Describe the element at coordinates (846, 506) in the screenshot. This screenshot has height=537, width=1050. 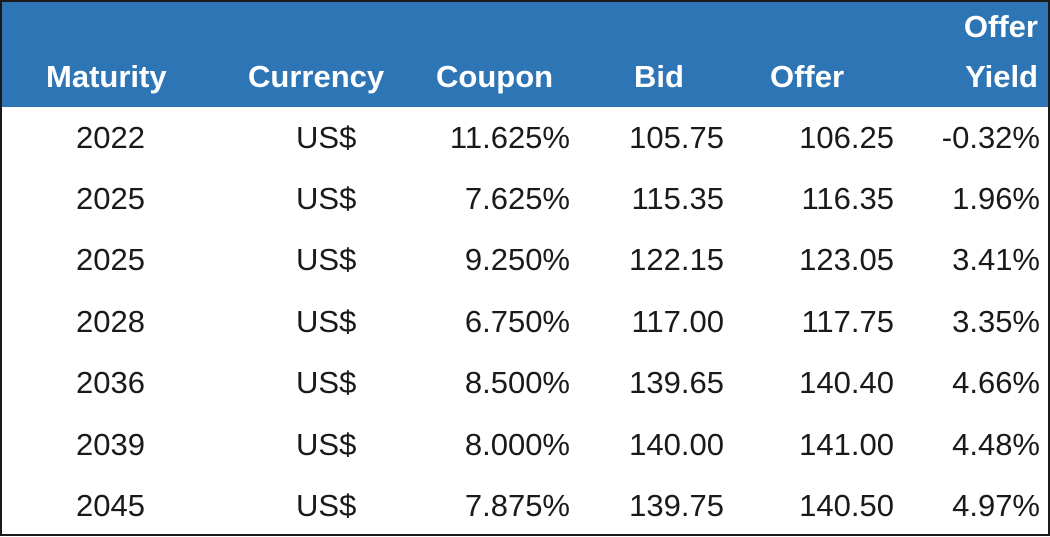
I see `cell-offer: 140.50` at that location.